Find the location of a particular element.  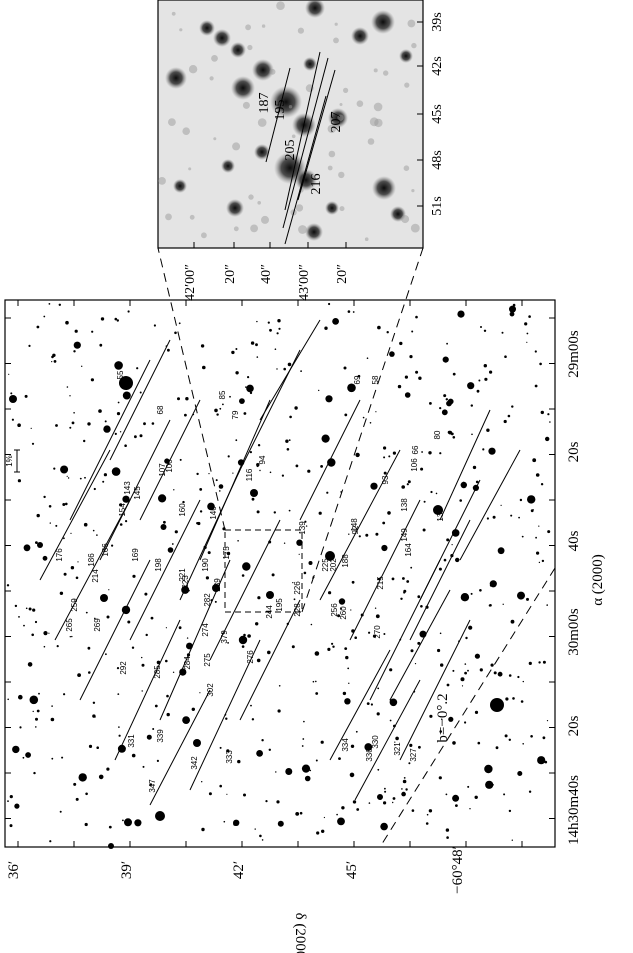

inset-region-box is located at coordinates (263, 571).